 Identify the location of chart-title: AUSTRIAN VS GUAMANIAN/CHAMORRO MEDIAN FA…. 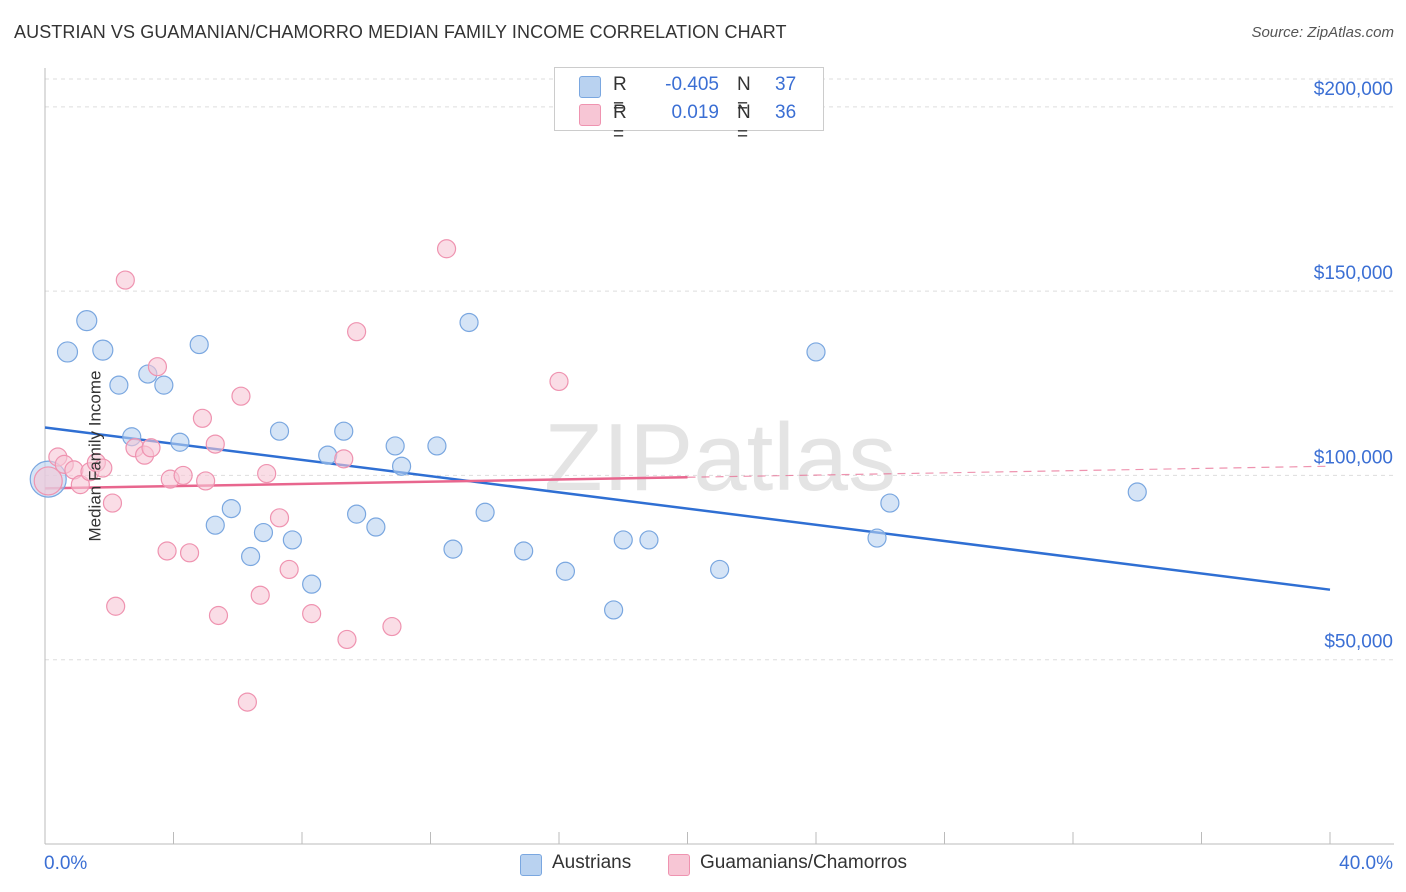
(400, 32).